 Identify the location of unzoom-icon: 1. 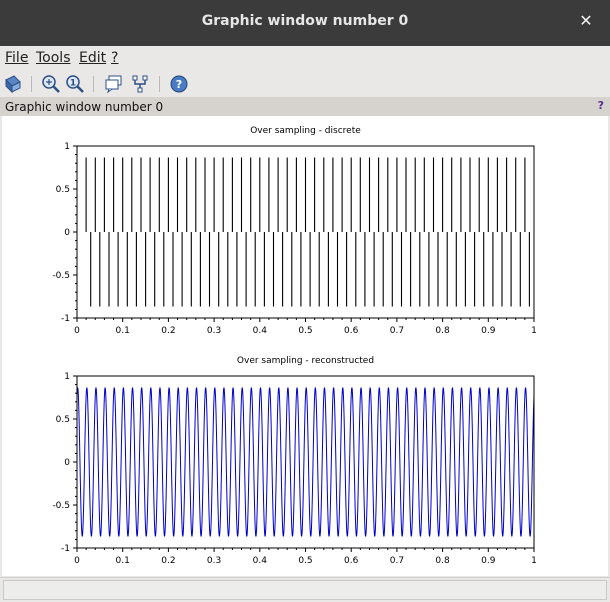
(75, 84).